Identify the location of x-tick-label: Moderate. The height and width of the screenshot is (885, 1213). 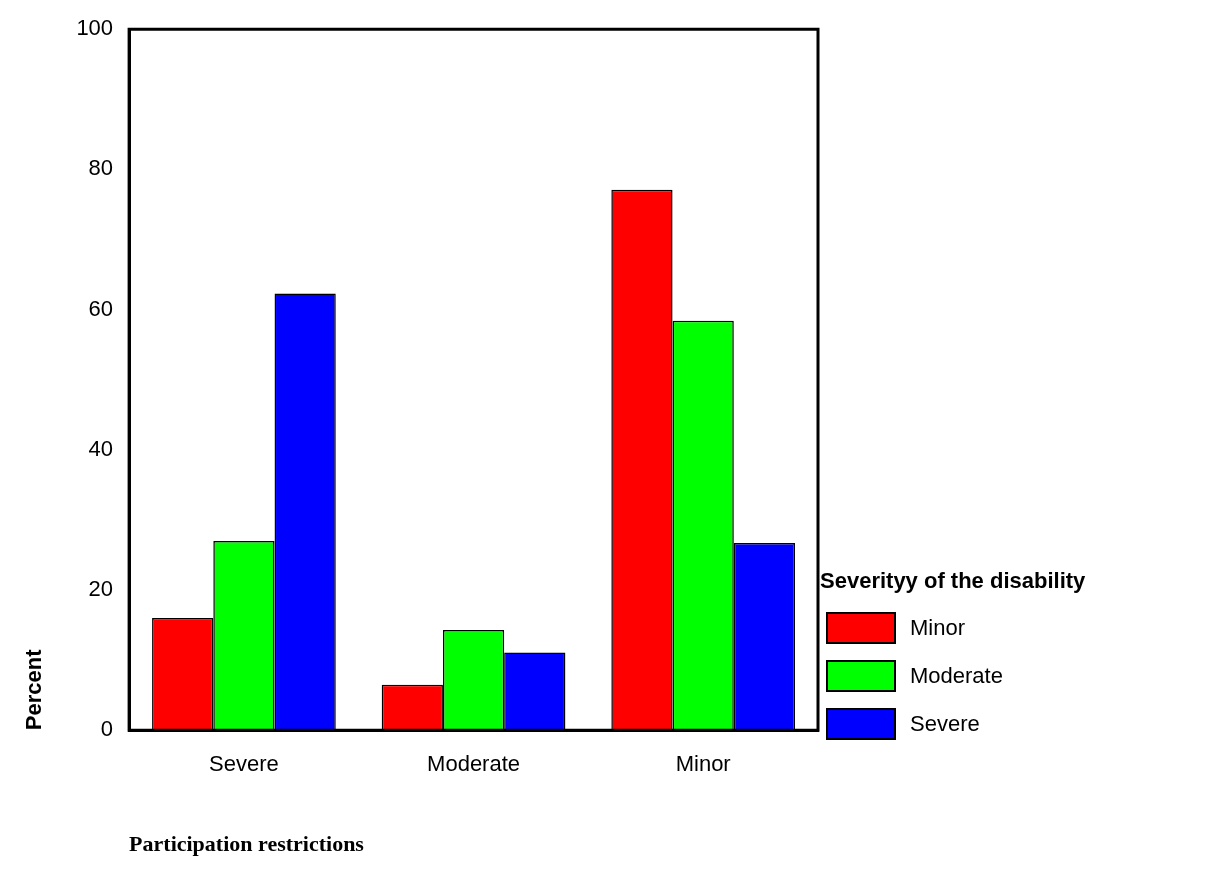
(474, 764).